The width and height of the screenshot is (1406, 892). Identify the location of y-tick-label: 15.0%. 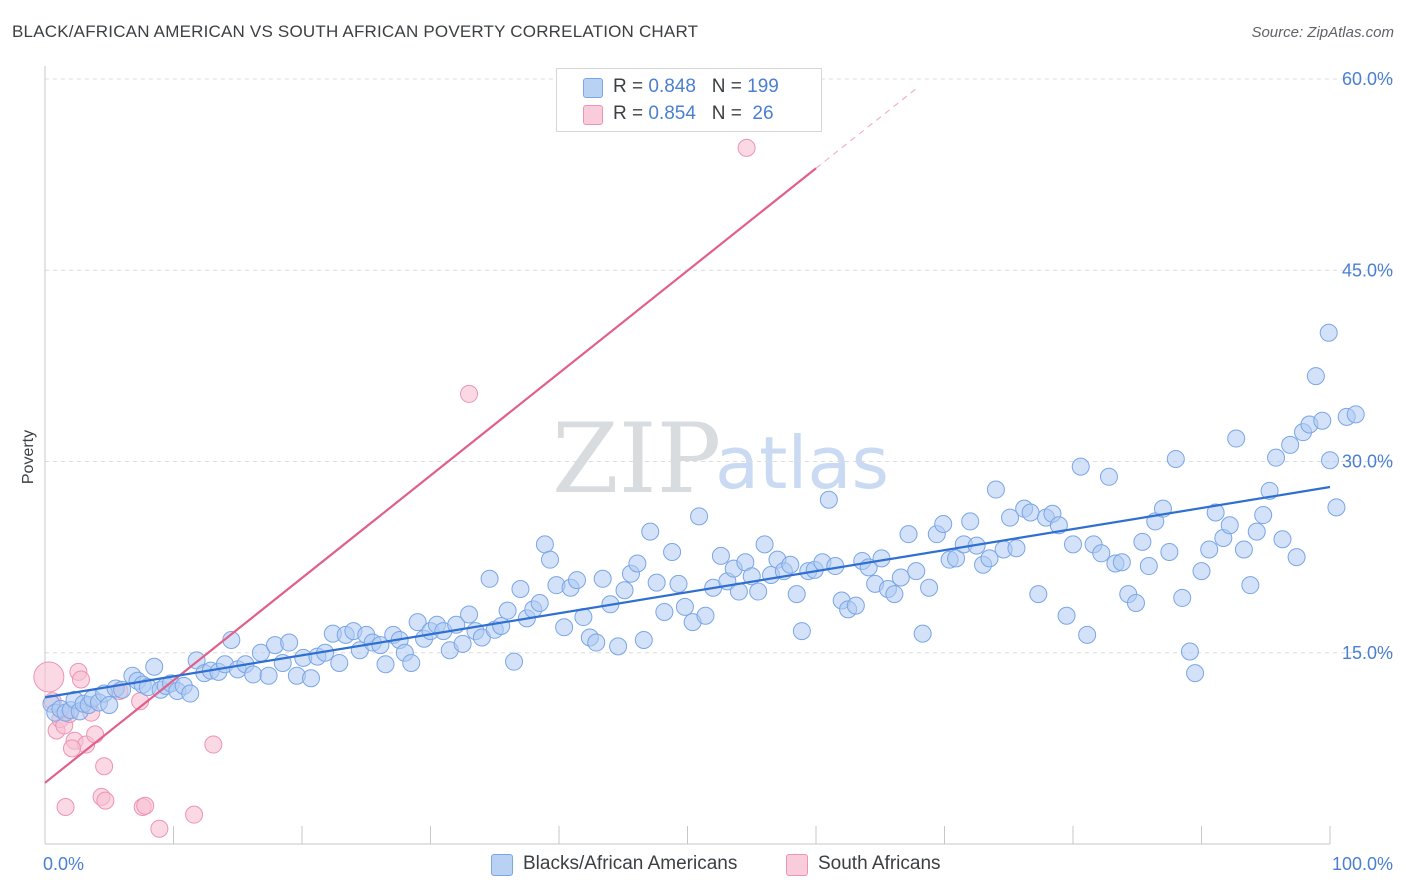
(1367, 653).